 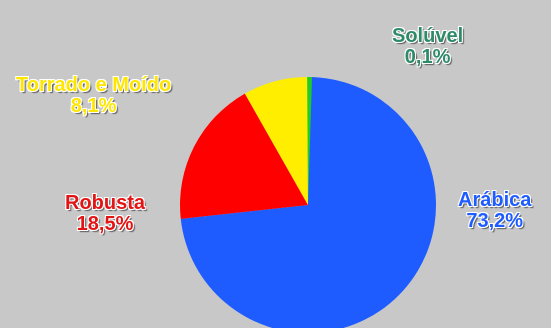 I want to click on pie-slice-torrado-e-moido, so click(x=276, y=141).